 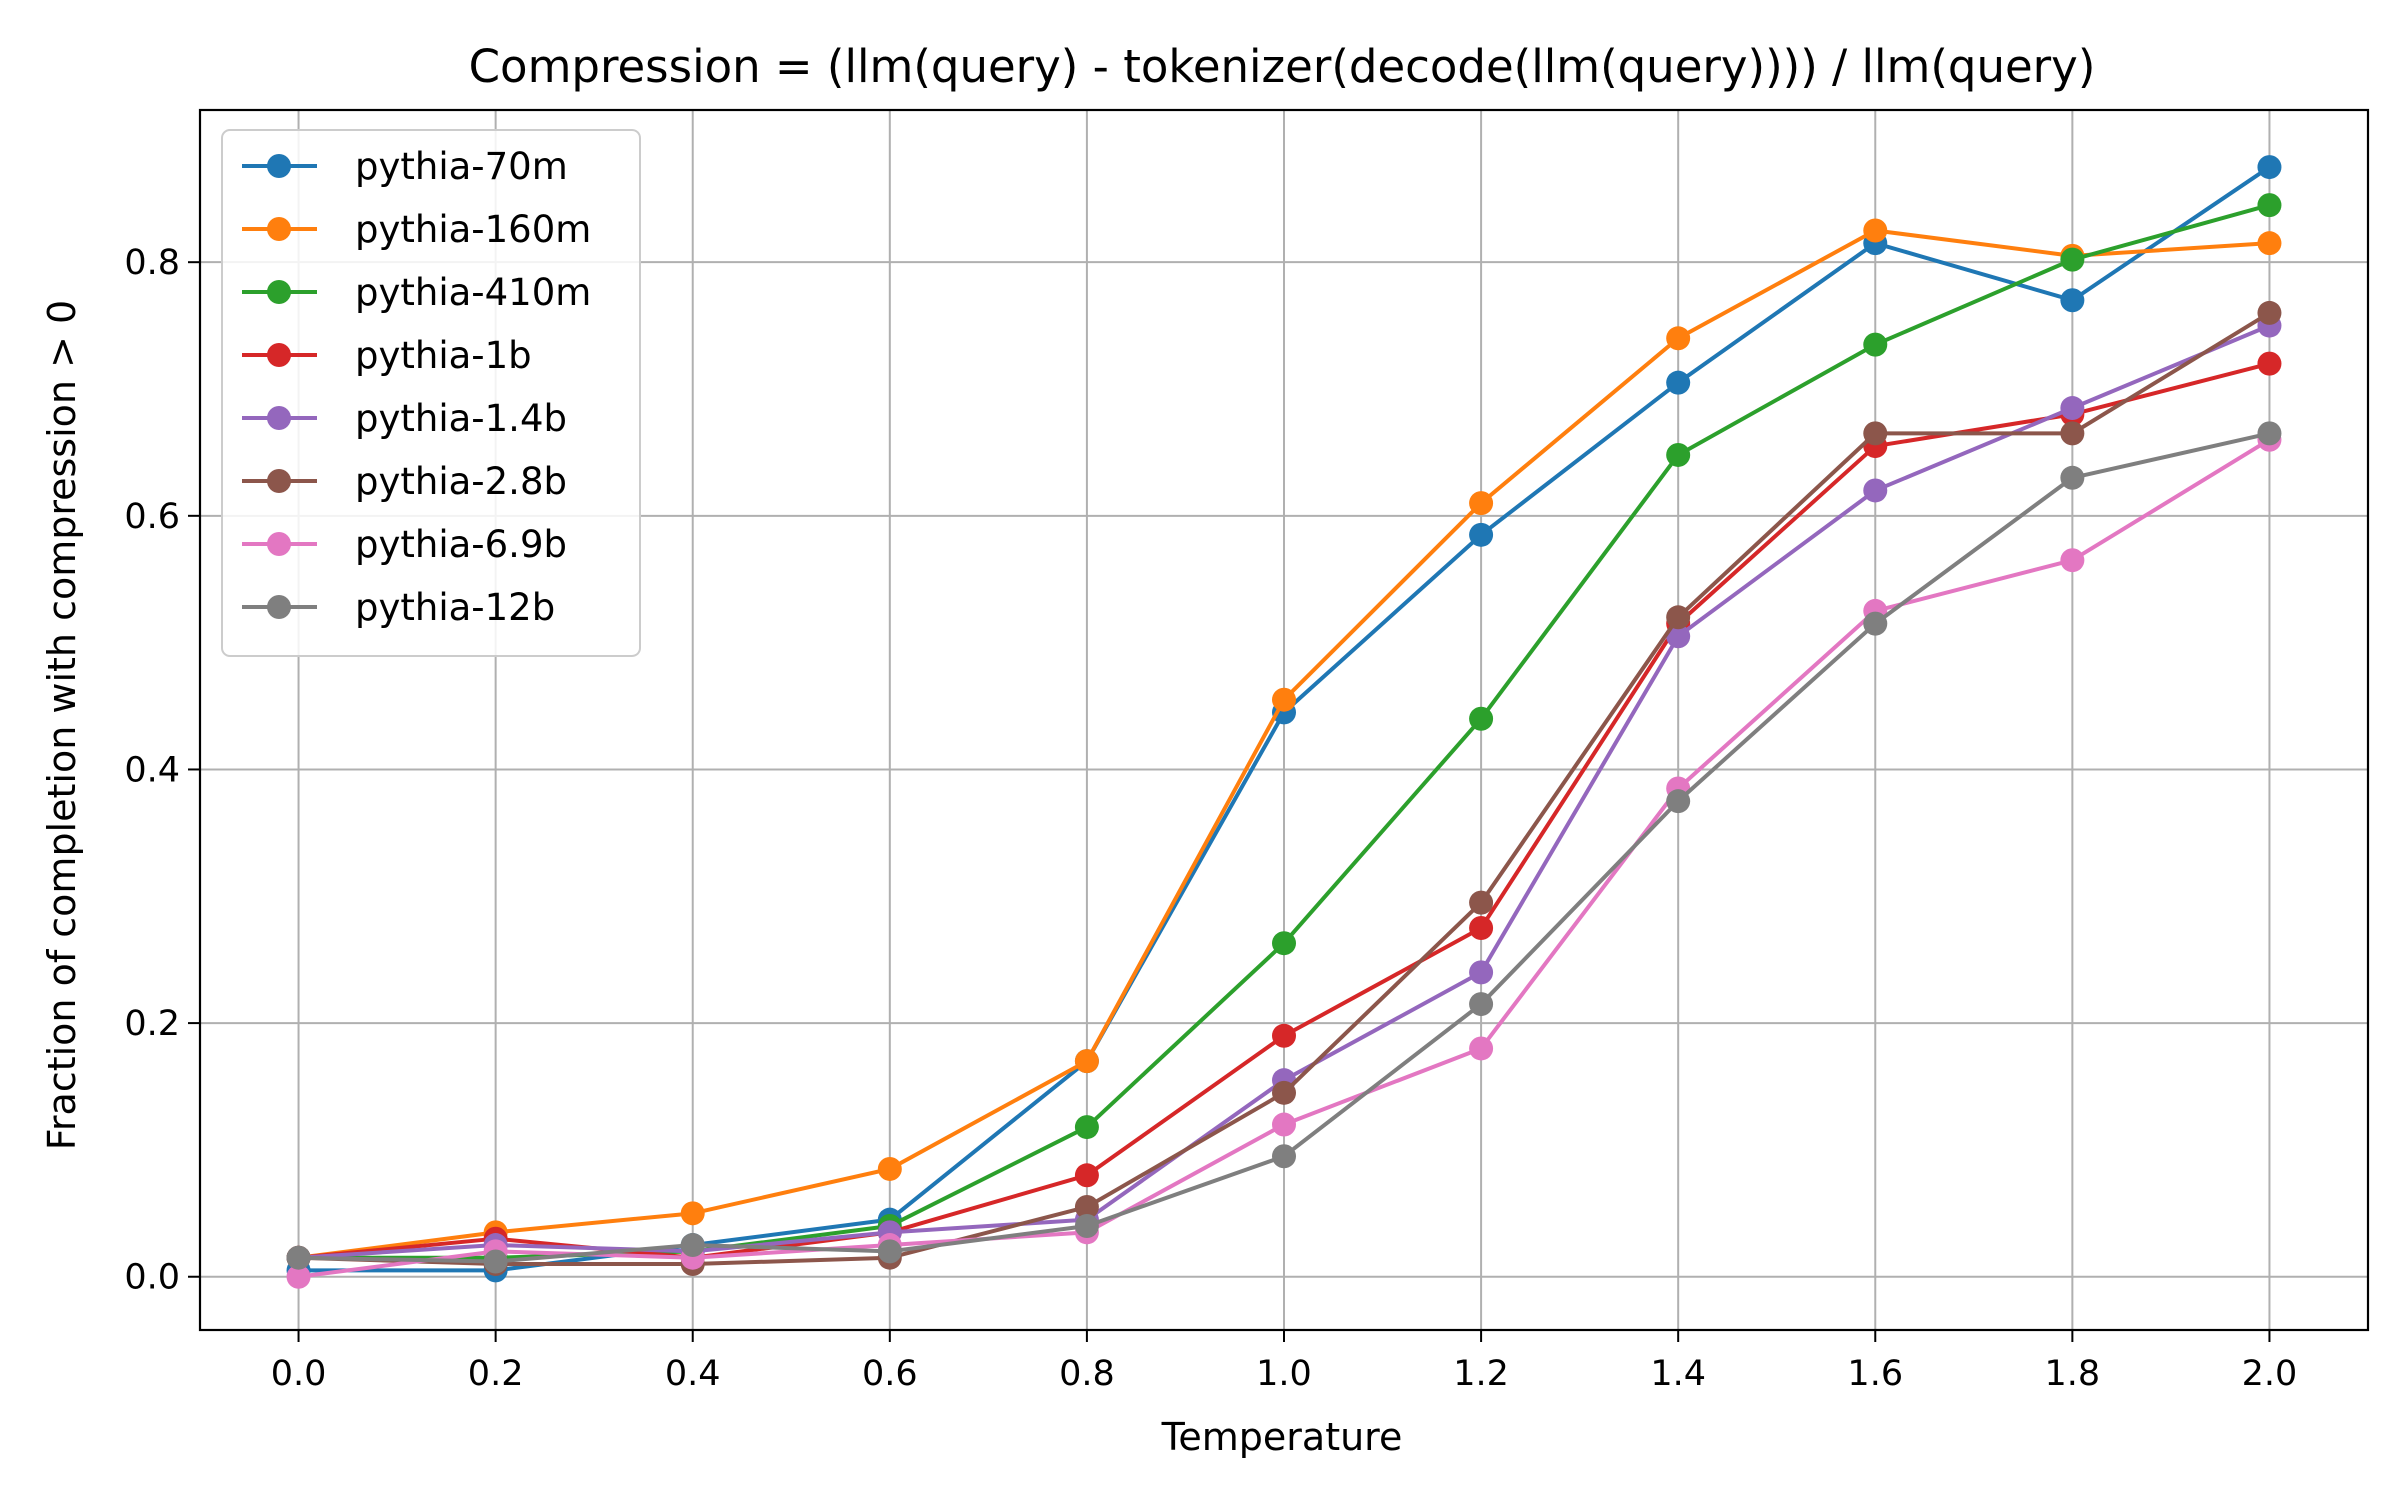 I want to click on legend-box, so click(x=431, y=393).